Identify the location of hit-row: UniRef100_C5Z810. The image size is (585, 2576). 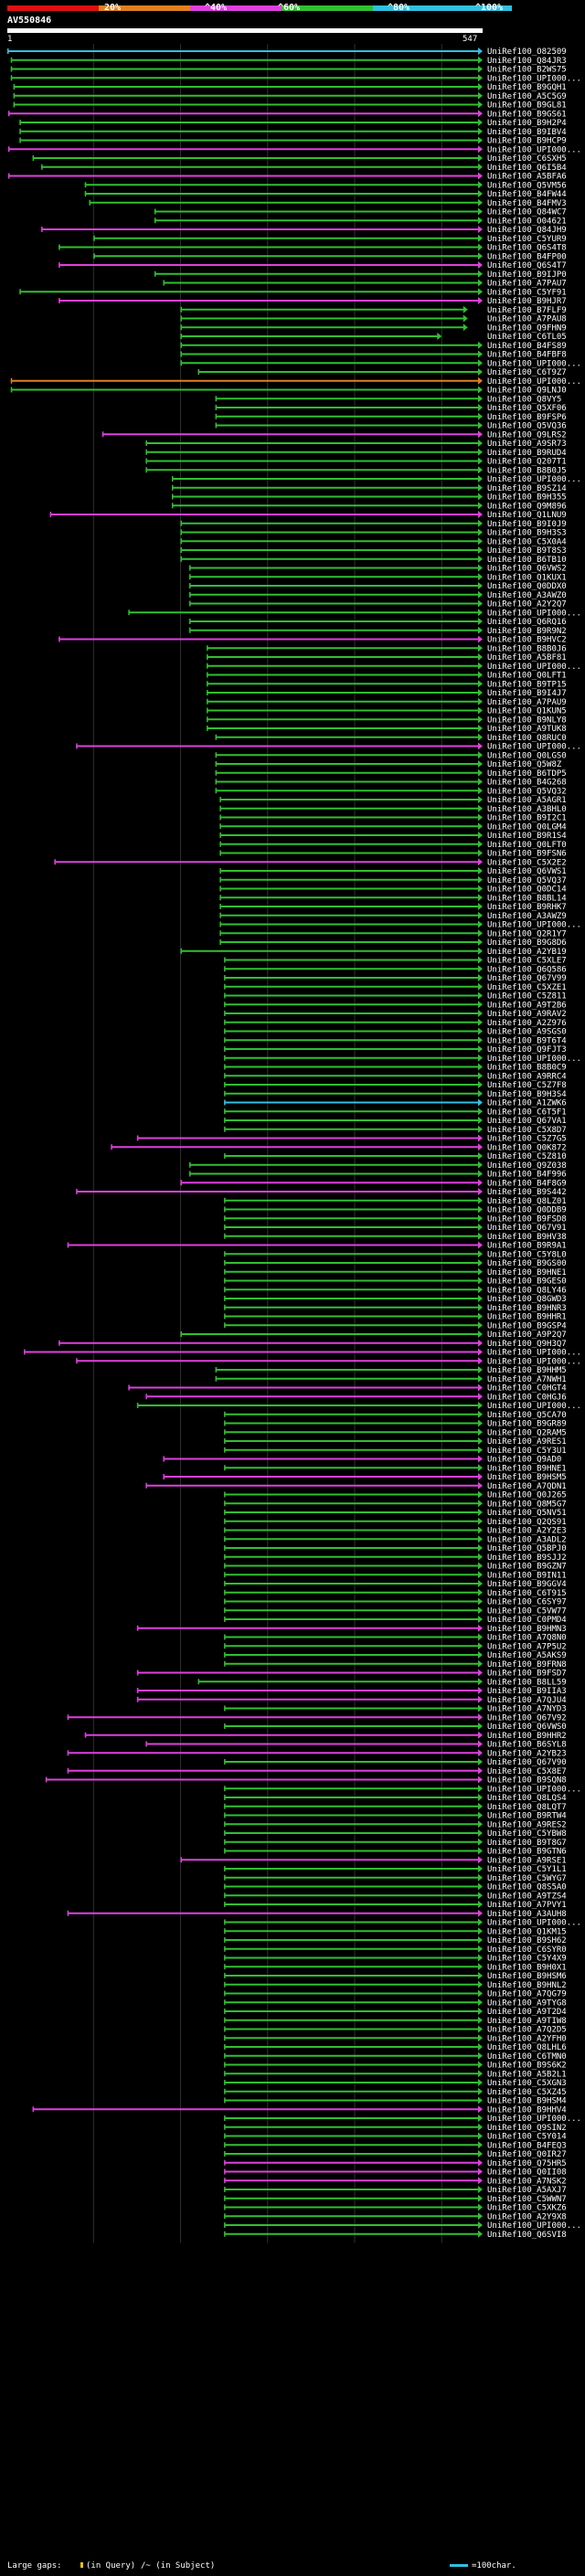
(396, 1156).